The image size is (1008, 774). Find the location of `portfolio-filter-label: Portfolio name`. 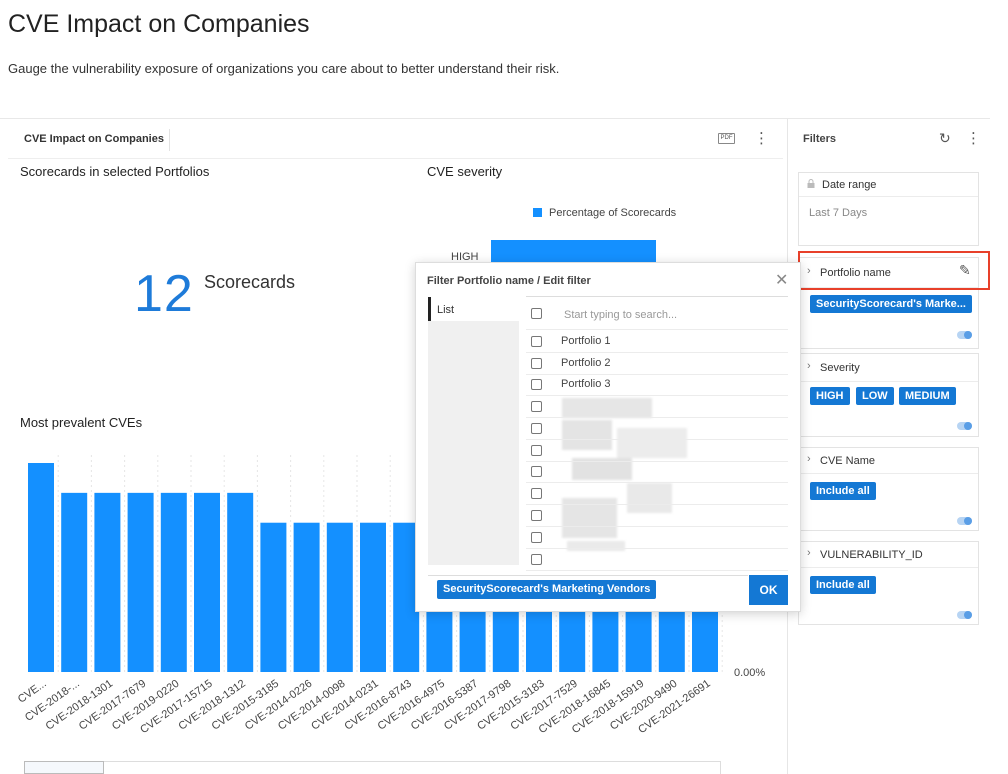

portfolio-filter-label: Portfolio name is located at coordinates (855, 273).